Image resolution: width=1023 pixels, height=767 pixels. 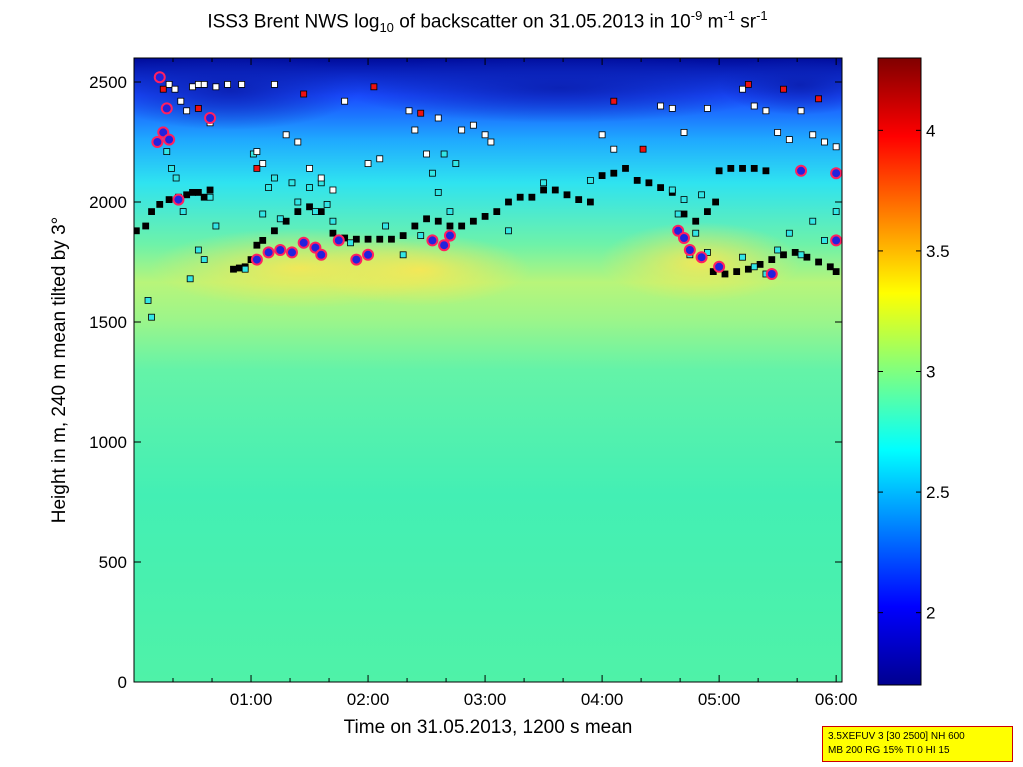 I want to click on colorbar-tick-label: 2, so click(x=930, y=613).